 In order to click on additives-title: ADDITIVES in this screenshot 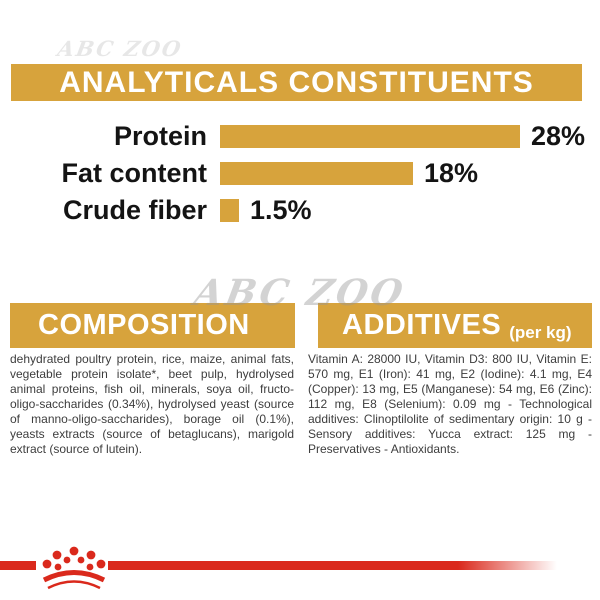, I will do `click(422, 325)`.